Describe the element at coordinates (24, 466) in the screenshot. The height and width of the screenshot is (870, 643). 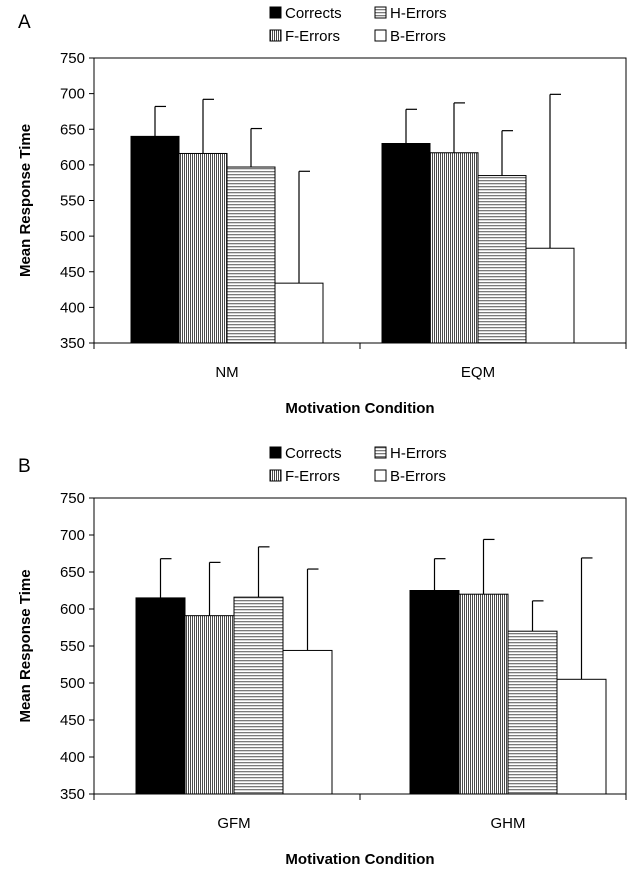
I see `panel-label: B` at that location.